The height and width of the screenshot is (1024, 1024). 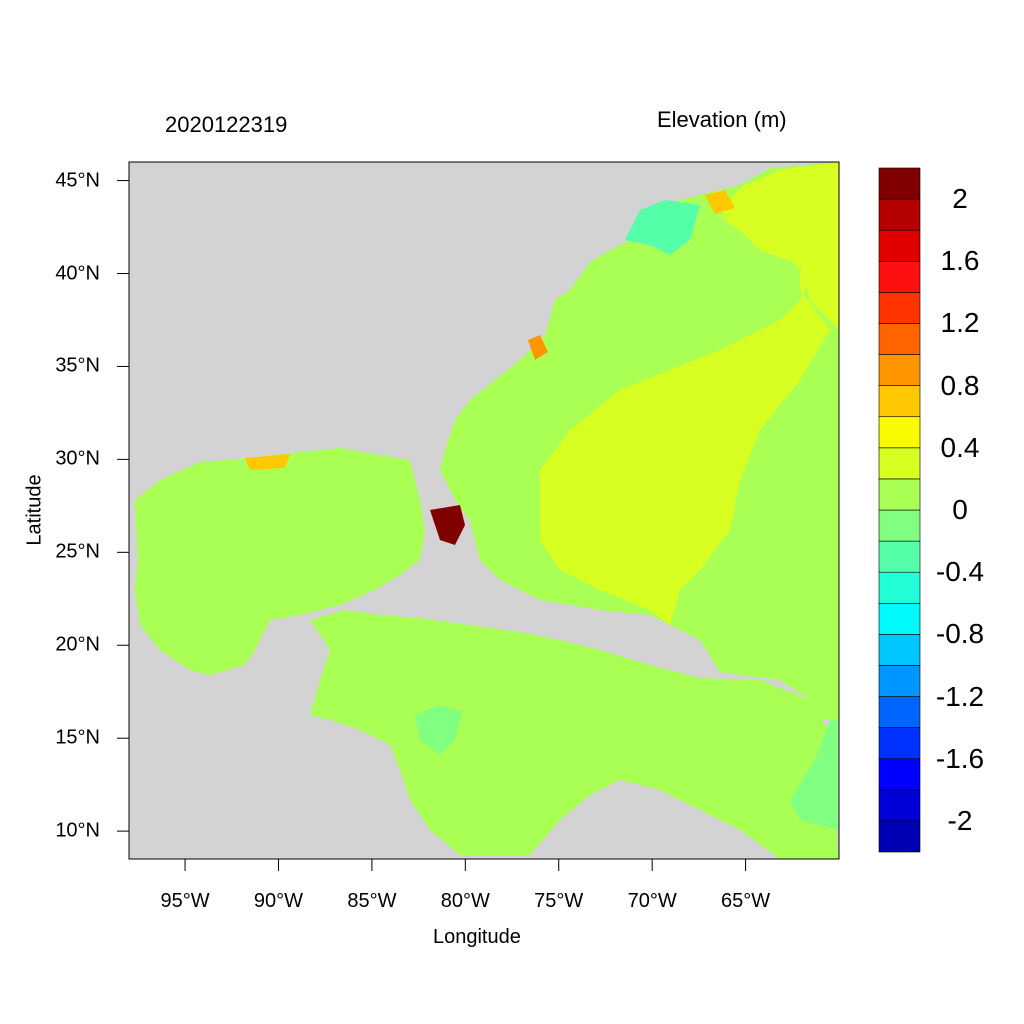 I want to click on surge-louisiana, so click(x=267, y=462).